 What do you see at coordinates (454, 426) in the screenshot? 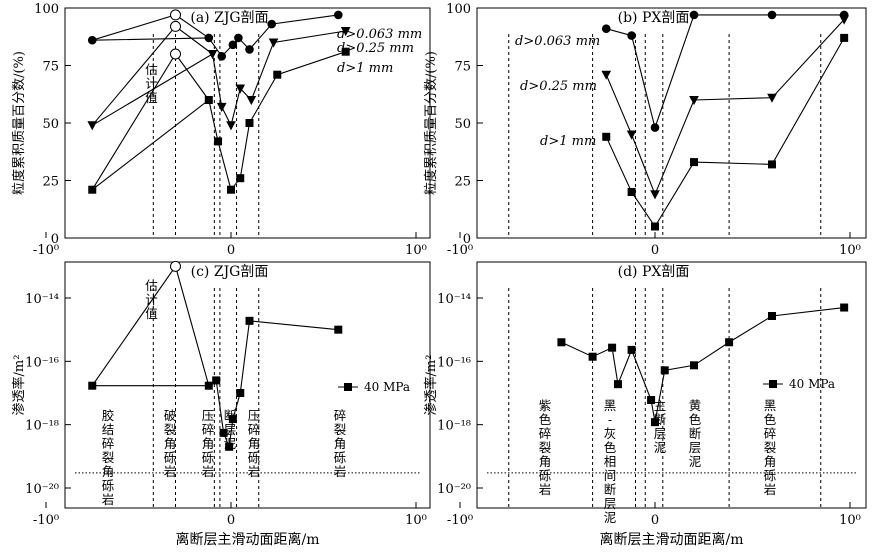
I see `panel-d-ytick-label-1: 10⁻¹⁸` at bounding box center [454, 426].